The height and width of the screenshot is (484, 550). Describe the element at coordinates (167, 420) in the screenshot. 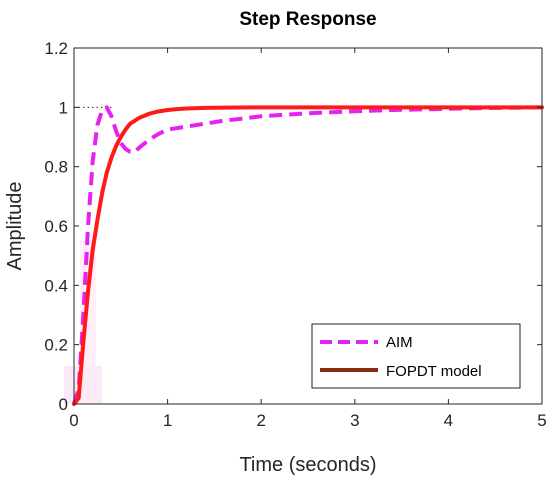

I see `x-tick-label: 1` at that location.